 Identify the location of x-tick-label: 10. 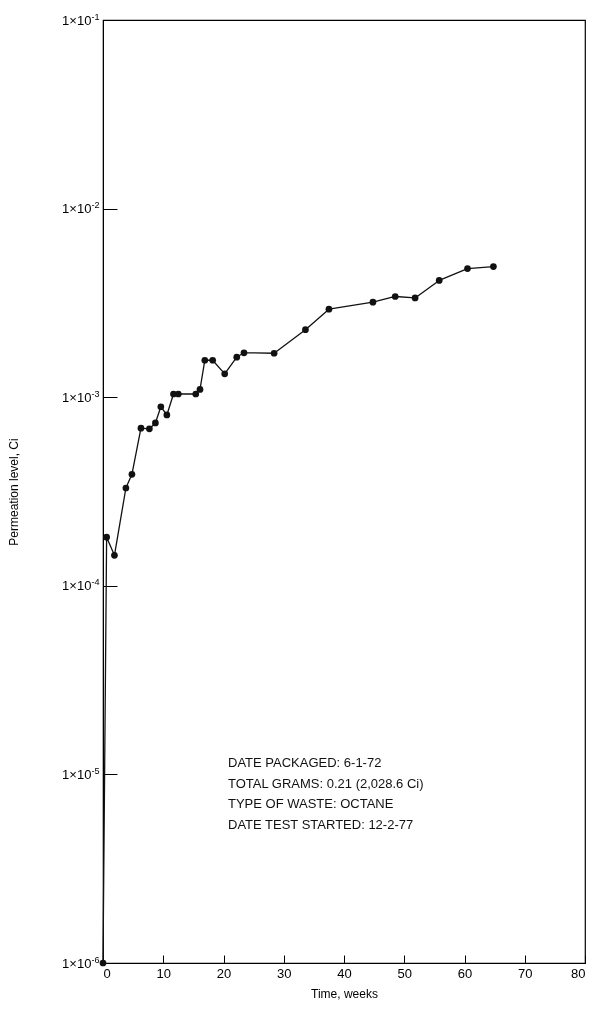
(163, 973).